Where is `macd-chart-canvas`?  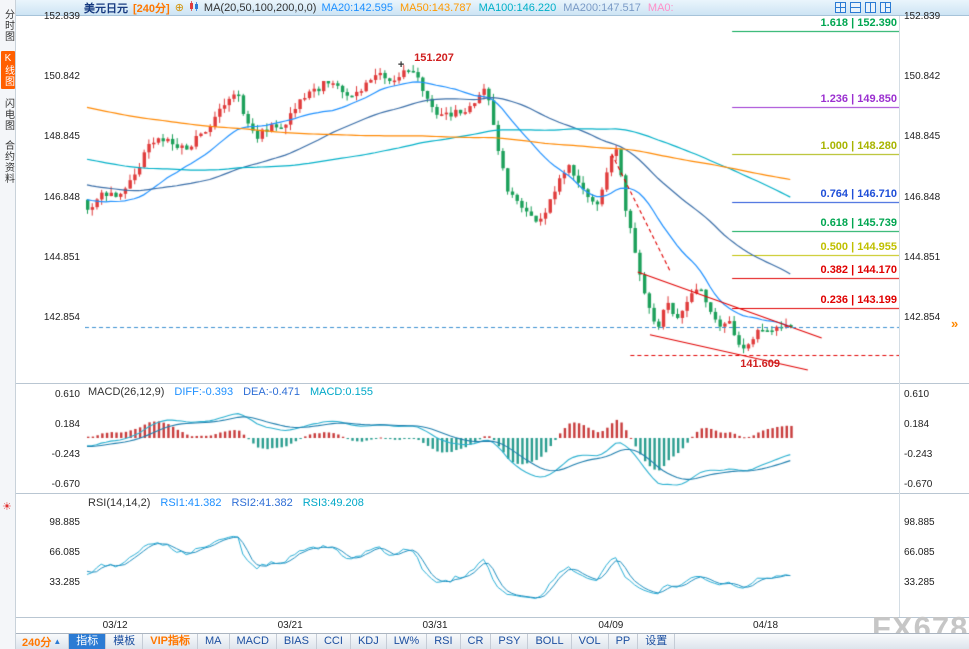 macd-chart-canvas is located at coordinates (492, 438).